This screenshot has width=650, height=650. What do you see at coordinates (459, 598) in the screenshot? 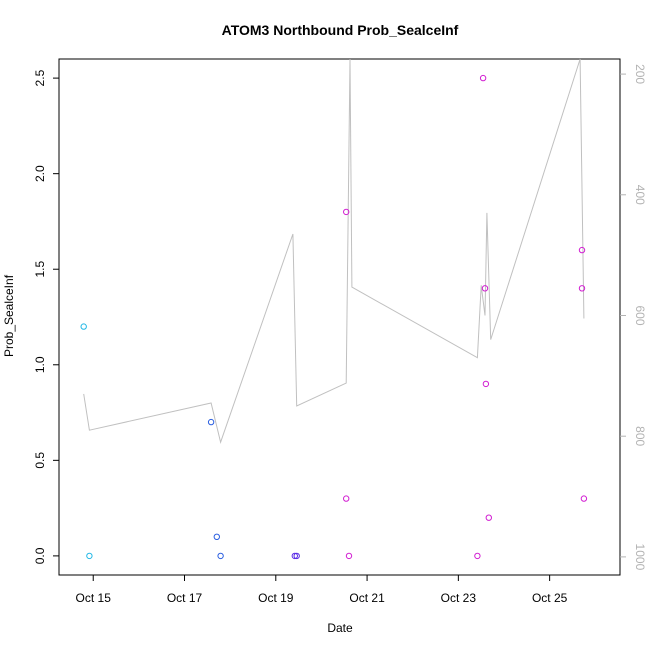
I see `x-tick-label: Oct 23` at bounding box center [459, 598].